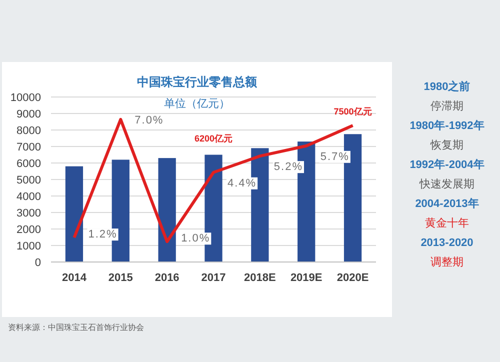 This screenshot has width=500, height=362. Describe the element at coordinates (28, 148) in the screenshot. I see `y-tick-label: 7000` at that location.